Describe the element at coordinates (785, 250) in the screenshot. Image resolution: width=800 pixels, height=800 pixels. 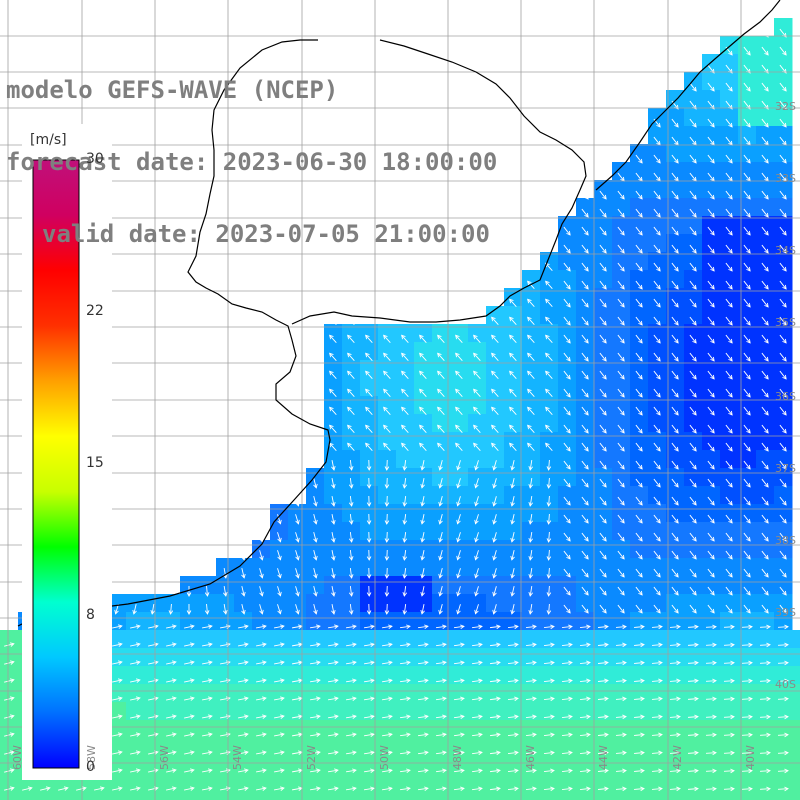
I see `latitude-label: 34S` at that location.